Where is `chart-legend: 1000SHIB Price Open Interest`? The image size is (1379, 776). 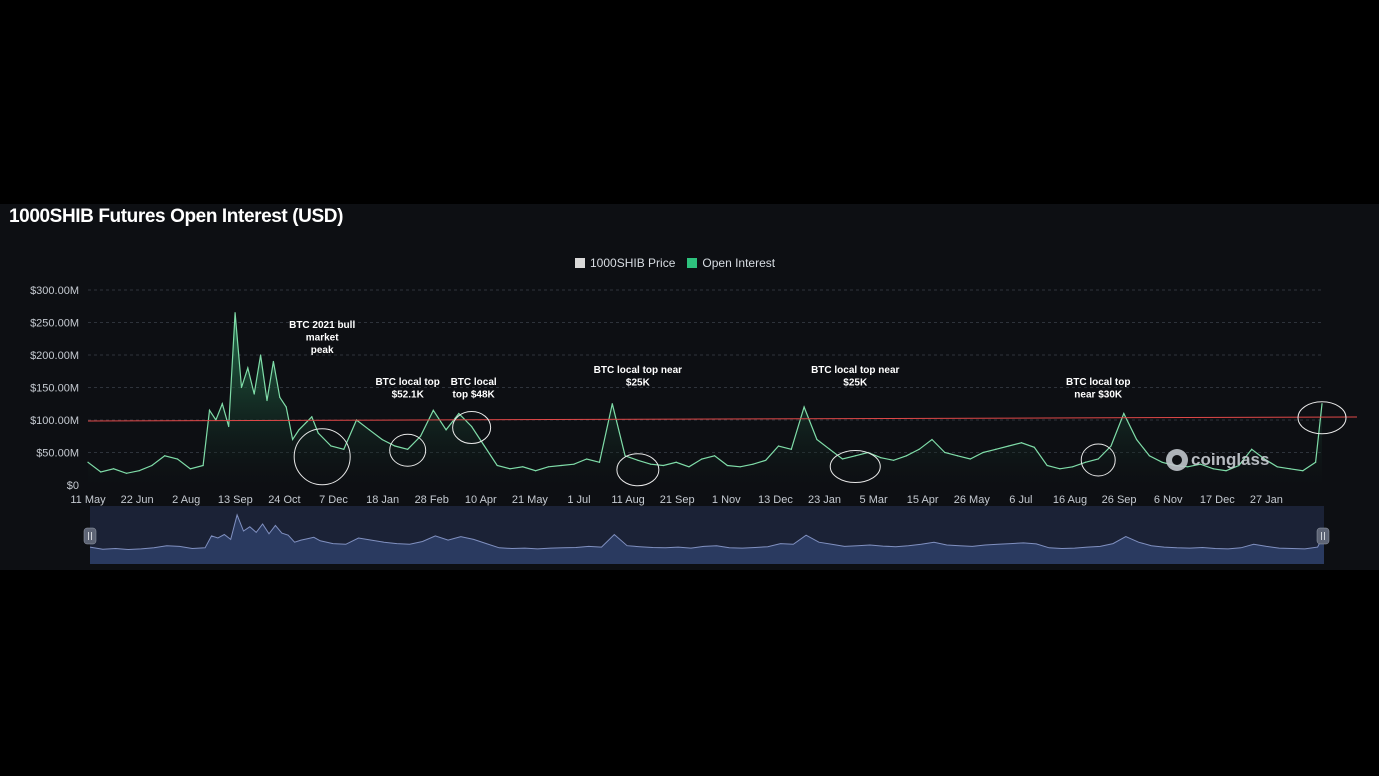
chart-legend: 1000SHIB Price Open Interest is located at coordinates (675, 263).